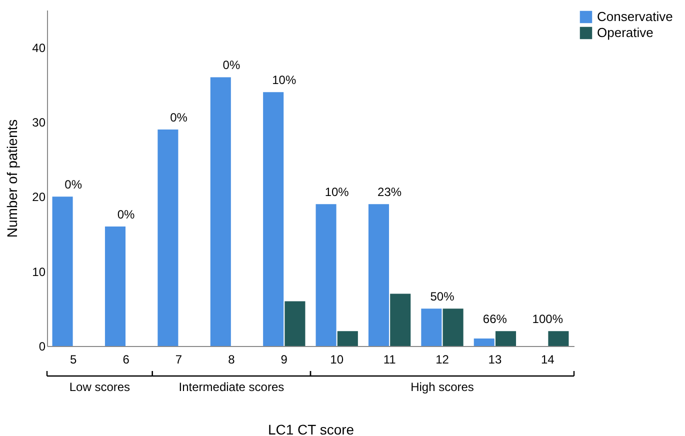 Image resolution: width=685 pixels, height=436 pixels. I want to click on y-tick-label: 40, so click(39, 47).